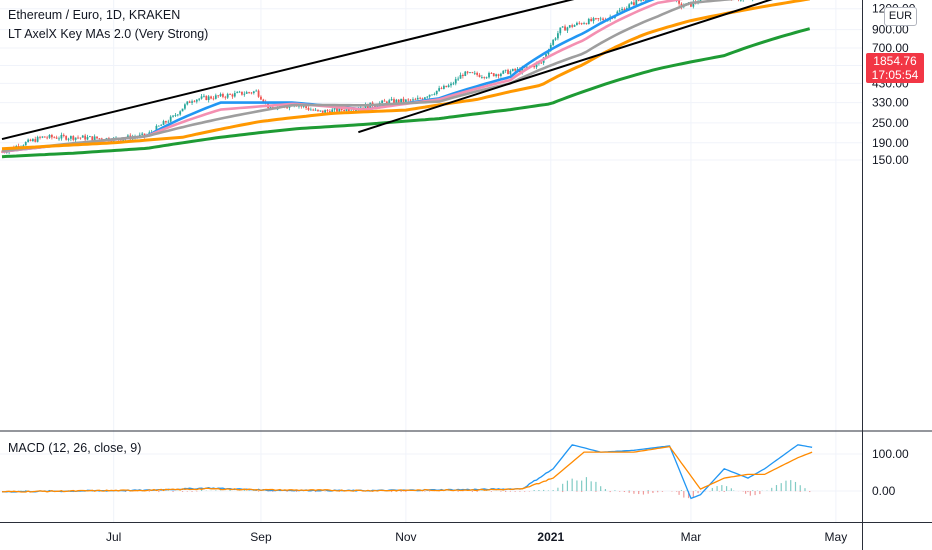 The image size is (932, 550). Describe the element at coordinates (890, 454) in the screenshot. I see `macd-tick-label: 100.00` at that location.